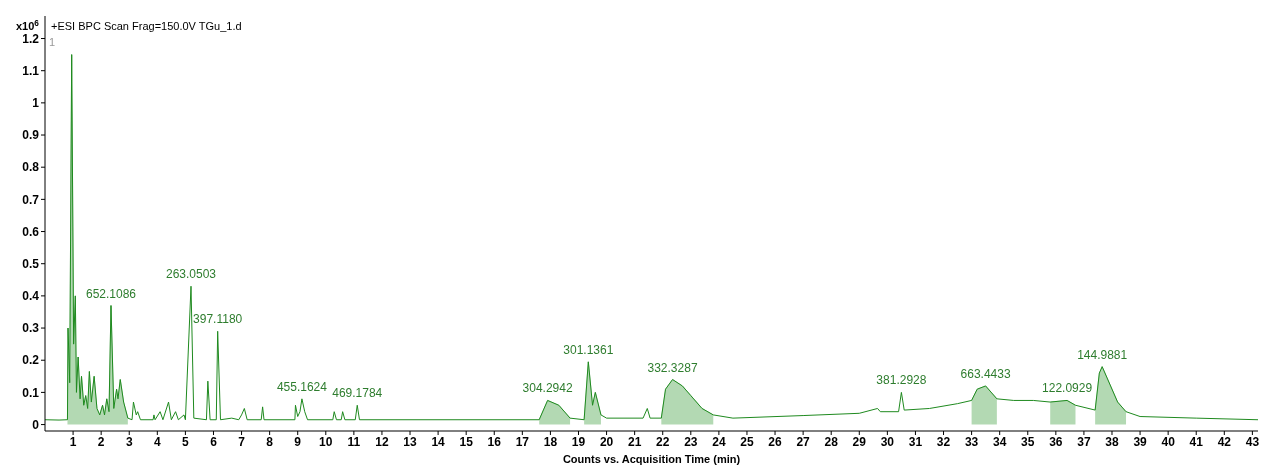 The height and width of the screenshot is (465, 1272). Describe the element at coordinates (302, 386) in the screenshot. I see `annotation: 455.1624` at that location.